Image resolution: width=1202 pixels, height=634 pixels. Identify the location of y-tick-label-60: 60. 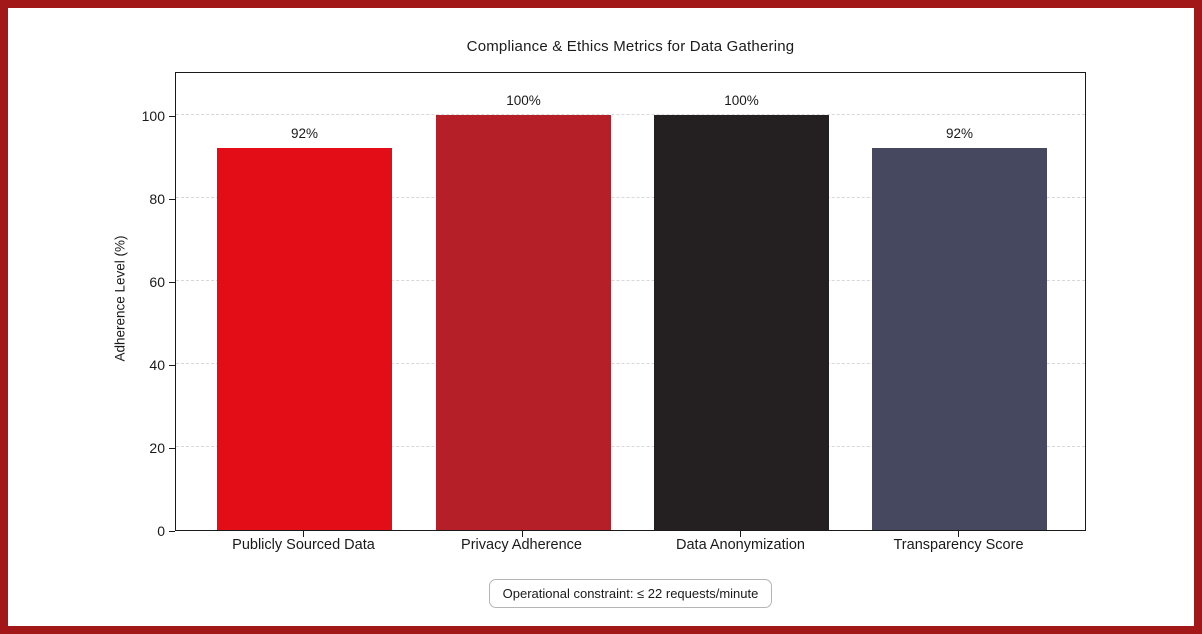
(157, 282).